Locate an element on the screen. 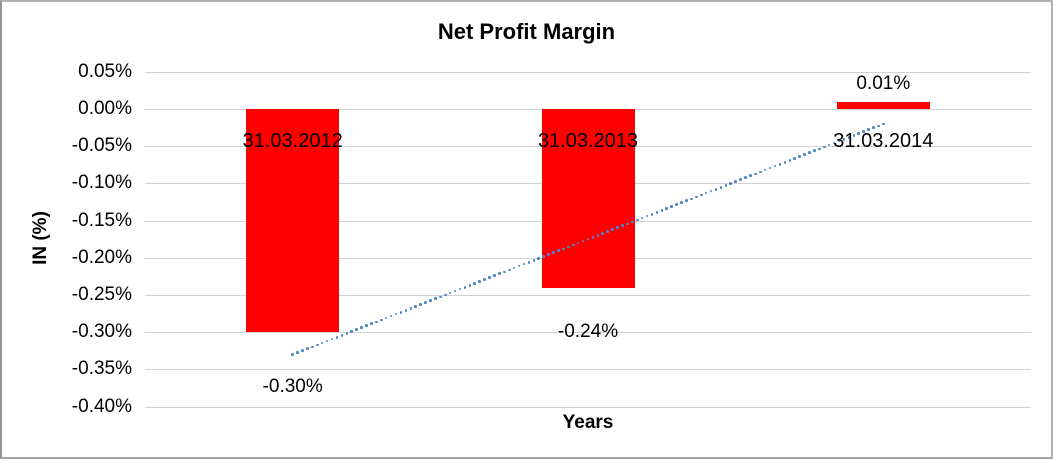 This screenshot has width=1053, height=459. category-label: 31.03.2013 is located at coordinates (588, 141).